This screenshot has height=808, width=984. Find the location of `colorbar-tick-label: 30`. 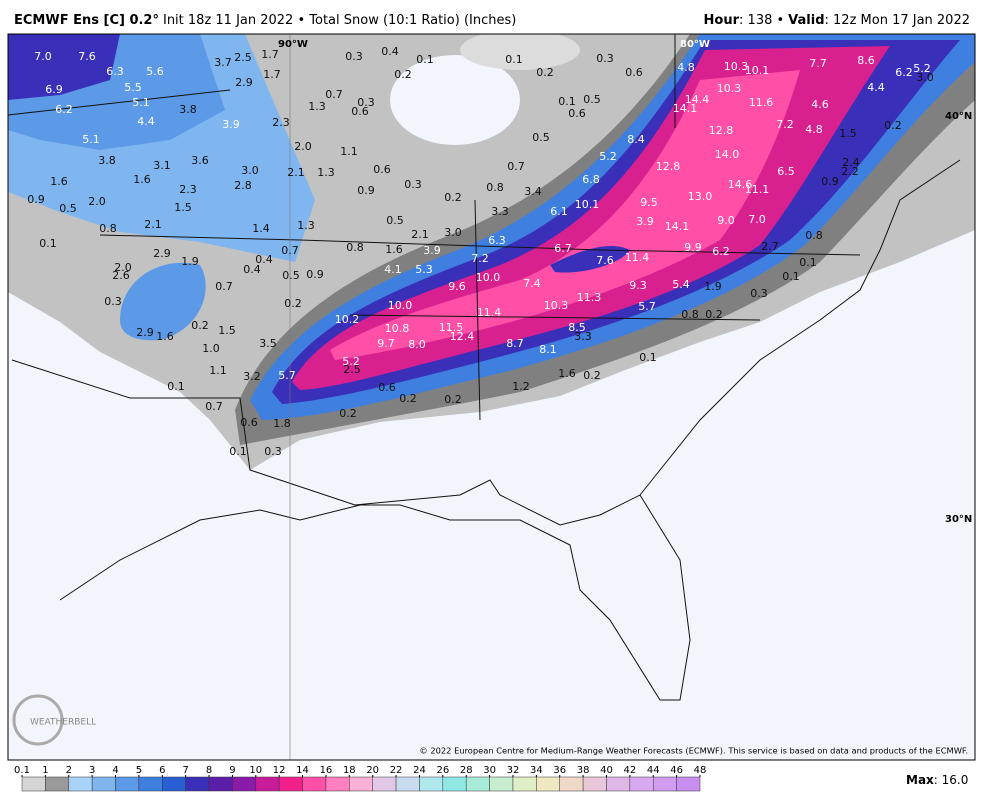

colorbar-tick-label: 30 is located at coordinates (489, 770).